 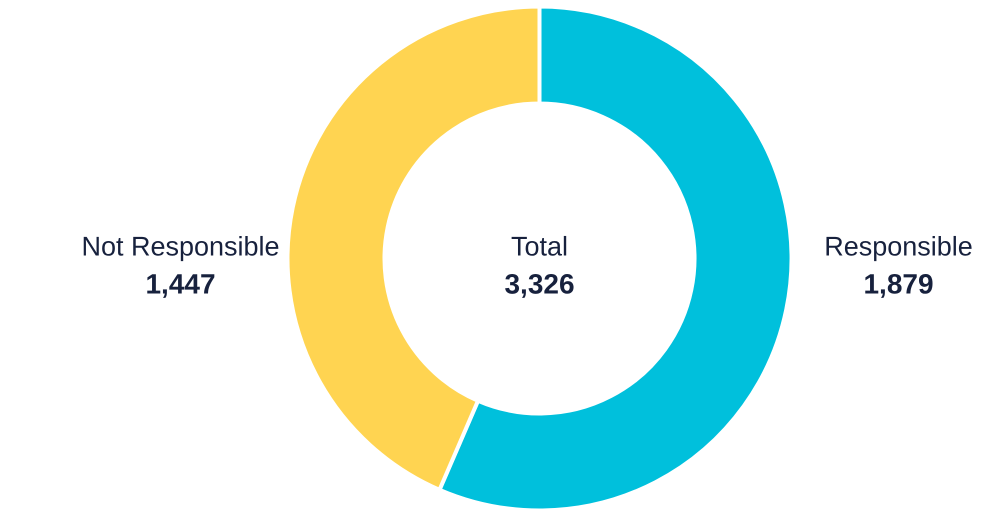 I want to click on text: 3,326, so click(x=539, y=284).